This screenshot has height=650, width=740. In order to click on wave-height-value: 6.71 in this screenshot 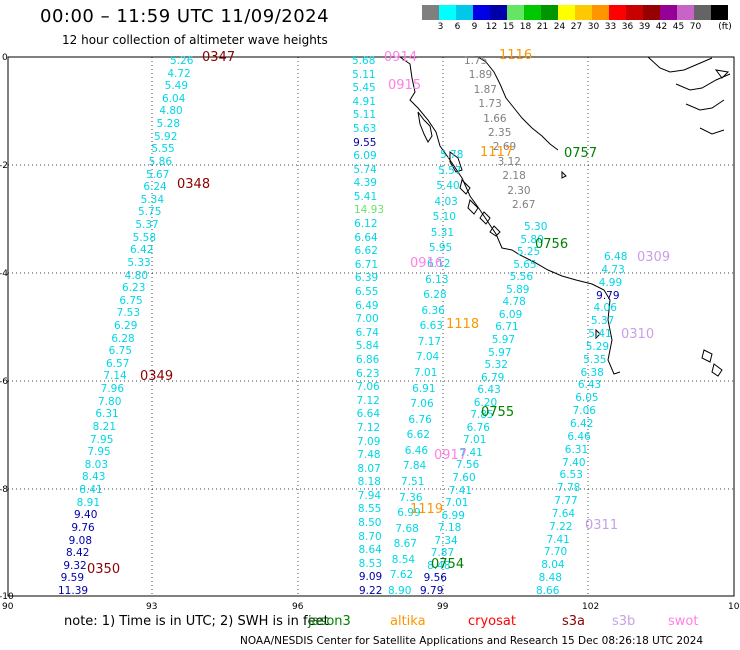, I will do `click(366, 264)`.